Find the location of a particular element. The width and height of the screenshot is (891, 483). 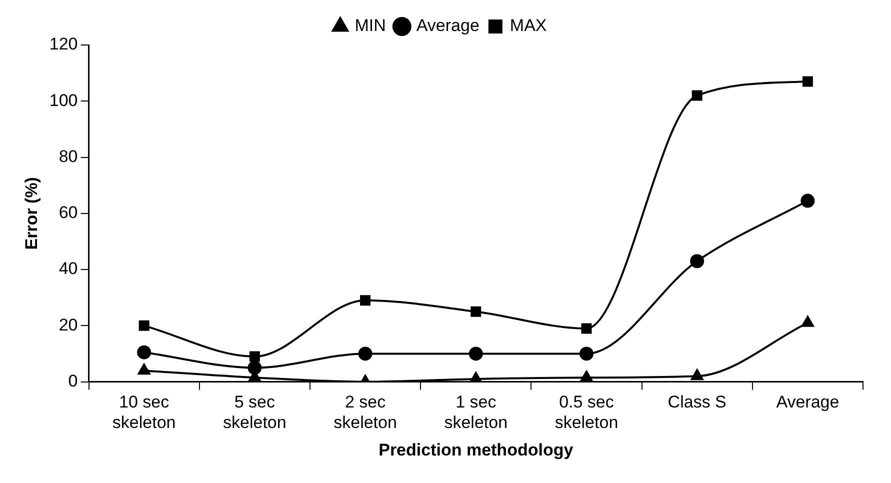

y-tick-label: 40 is located at coordinates (68, 268).